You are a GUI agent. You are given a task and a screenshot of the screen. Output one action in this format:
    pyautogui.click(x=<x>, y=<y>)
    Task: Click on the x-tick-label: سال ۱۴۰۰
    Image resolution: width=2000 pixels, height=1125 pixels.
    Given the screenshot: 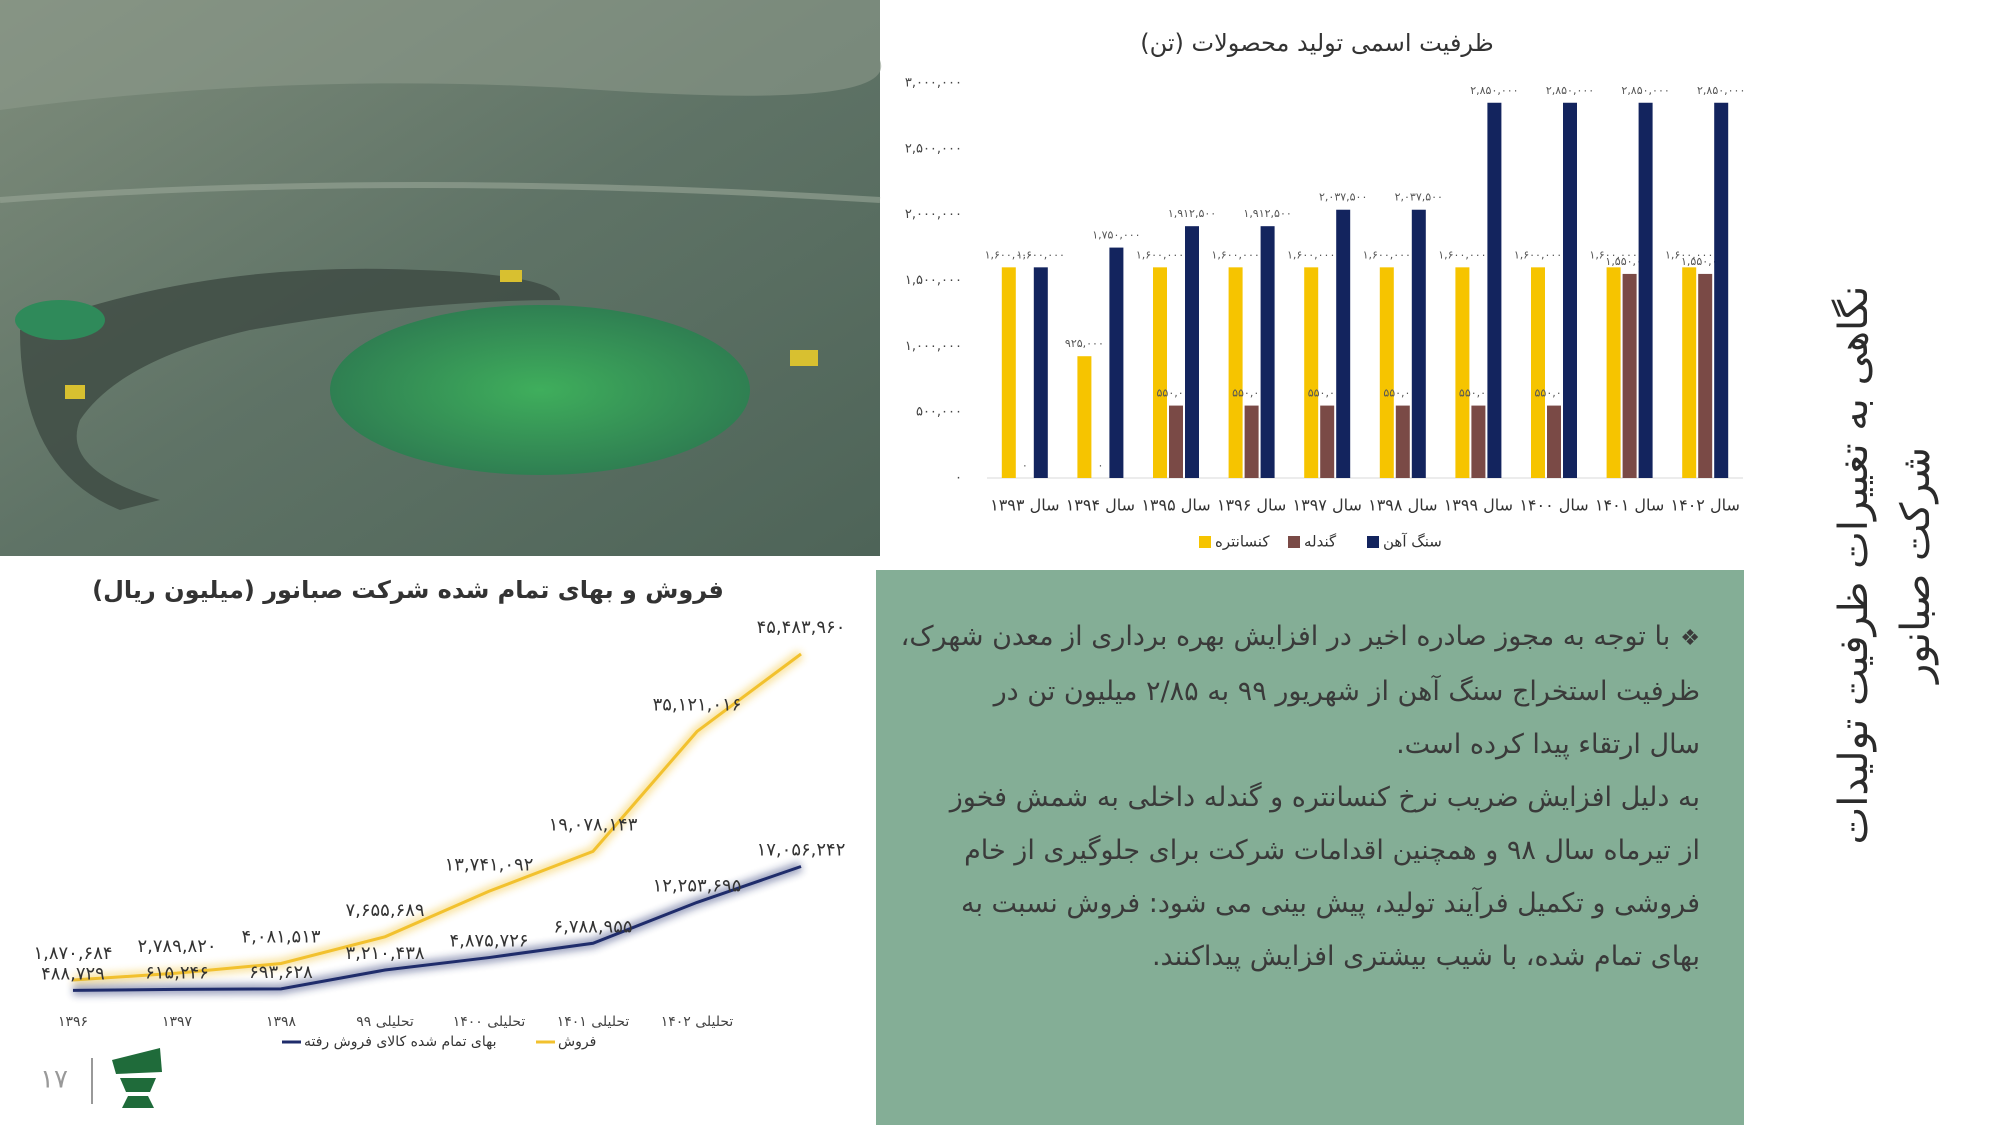 What is the action you would take?
    pyautogui.click(x=1553, y=505)
    